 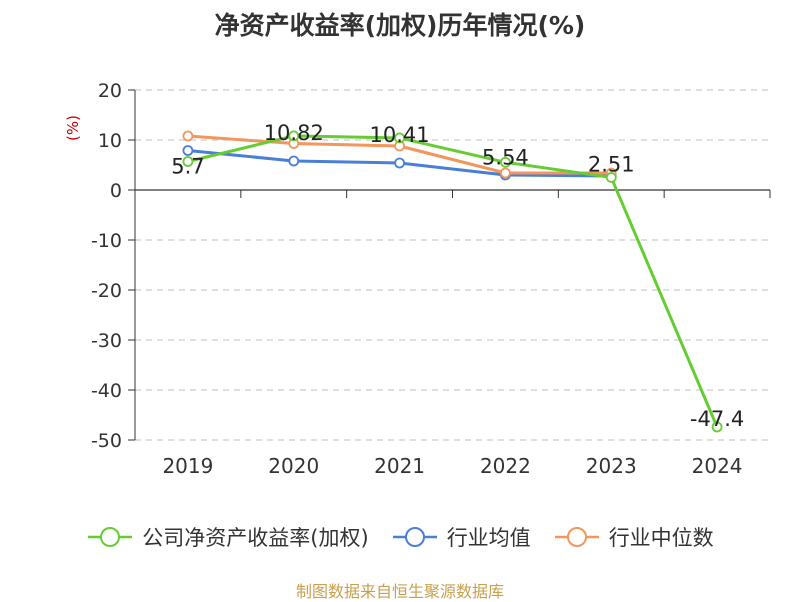 What do you see at coordinates (399, 466) in the screenshot?
I see `x-tick-label: 2021` at bounding box center [399, 466].